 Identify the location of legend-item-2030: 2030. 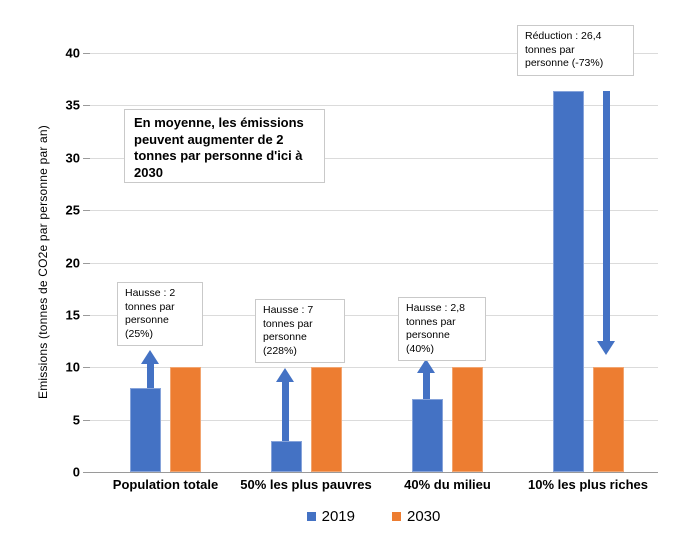
(416, 516).